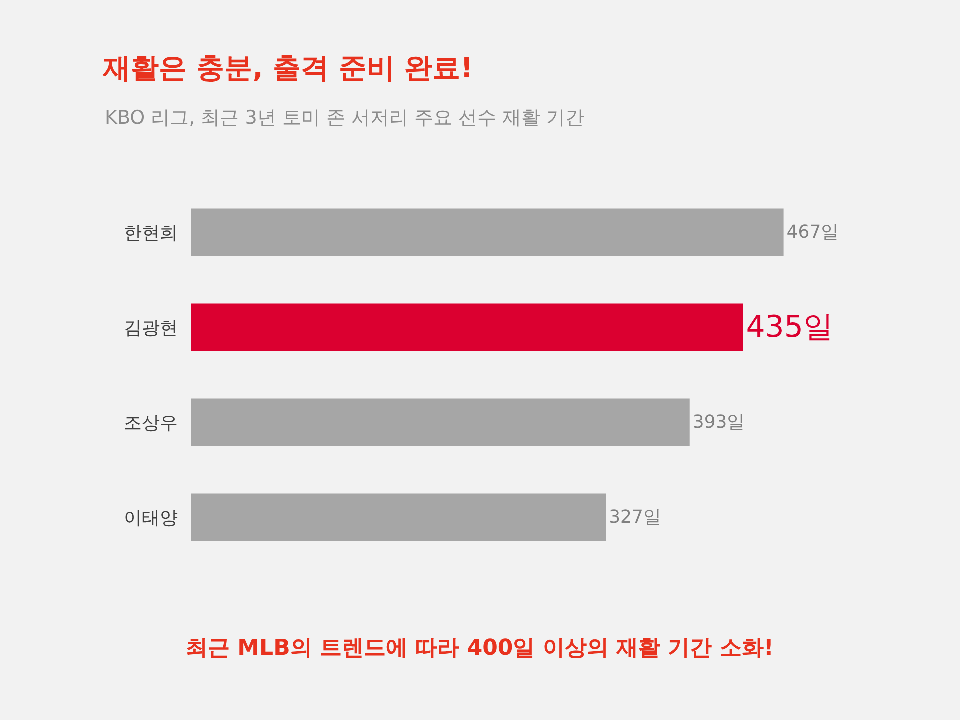 This screenshot has width=960, height=720. I want to click on data-label: 435일, so click(790, 327).